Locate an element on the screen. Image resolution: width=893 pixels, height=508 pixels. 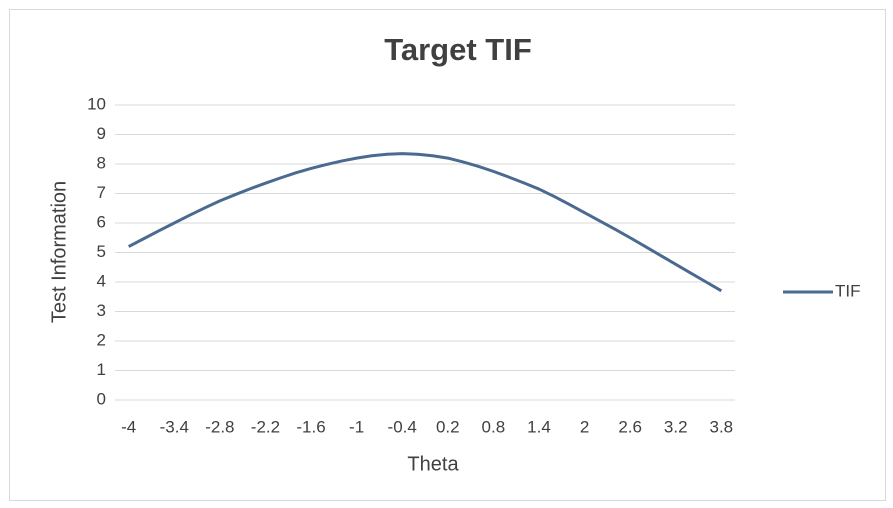
x-tick-label: -1 is located at coordinates (356, 426).